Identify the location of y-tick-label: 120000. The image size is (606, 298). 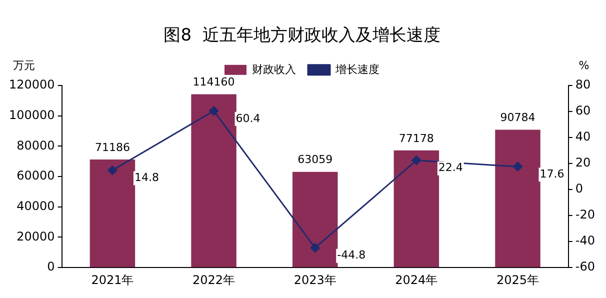
(31, 85).